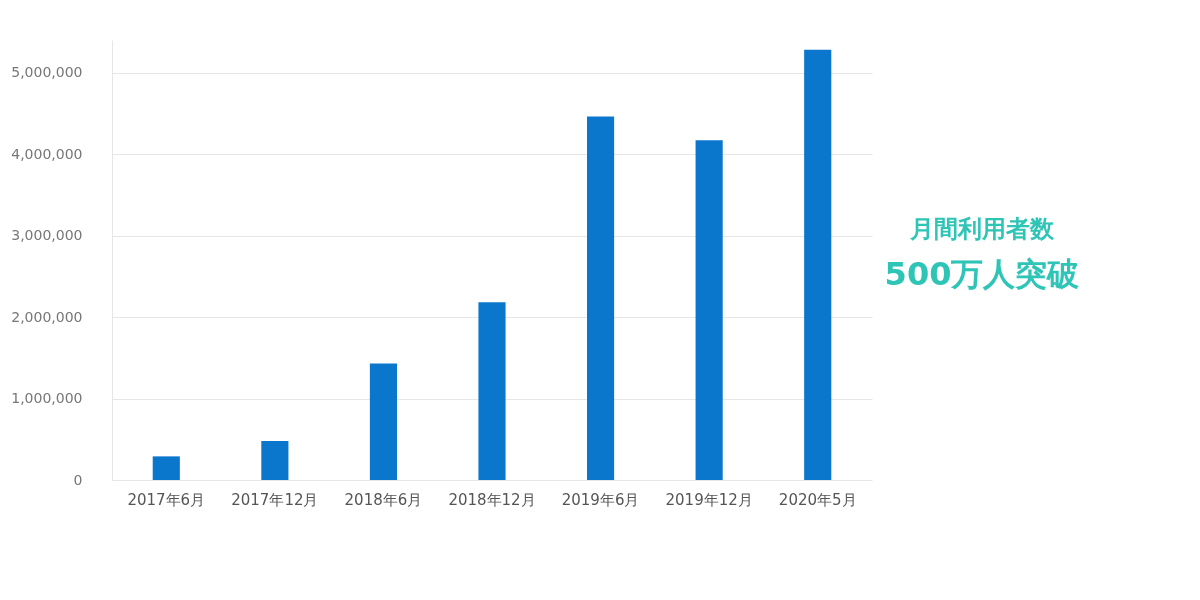 This screenshot has width=1200, height=600. What do you see at coordinates (492, 499) in the screenshot?
I see `x-tick-label: 2018年12月` at bounding box center [492, 499].